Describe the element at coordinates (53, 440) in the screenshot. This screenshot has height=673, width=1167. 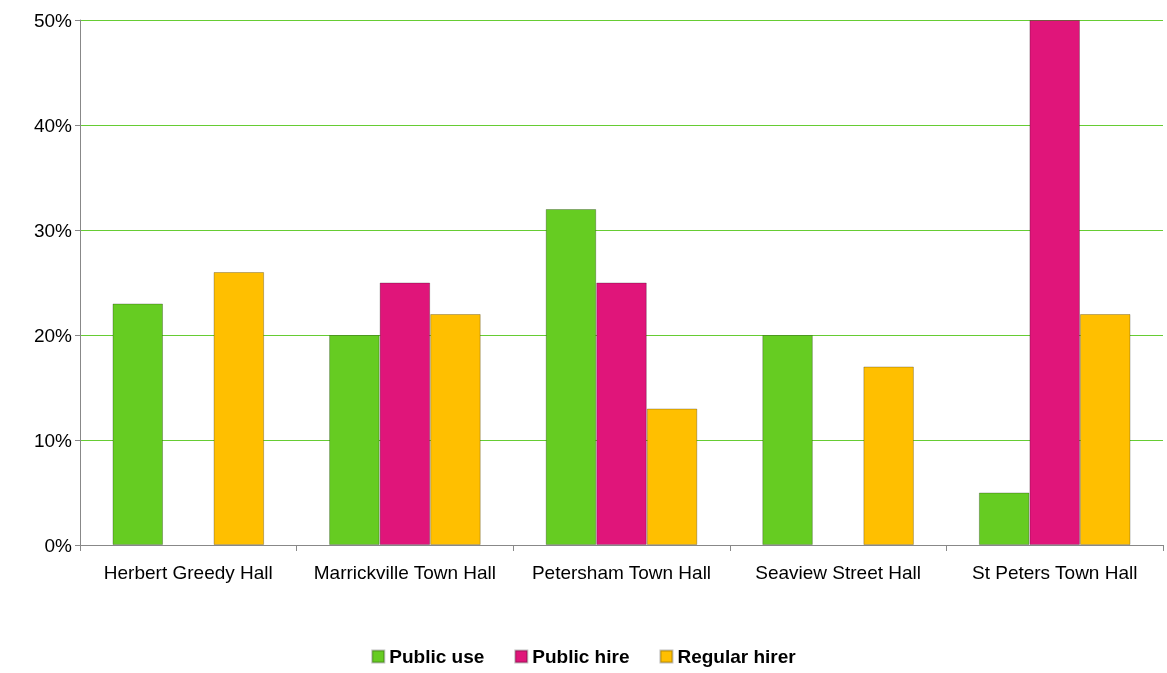
I see `y-tick-label: 10%` at that location.